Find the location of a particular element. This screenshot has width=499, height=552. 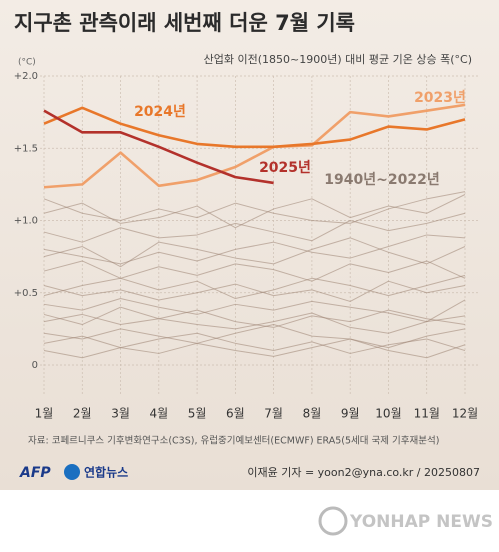

x-tick-label: 7월 is located at coordinates (273, 414).